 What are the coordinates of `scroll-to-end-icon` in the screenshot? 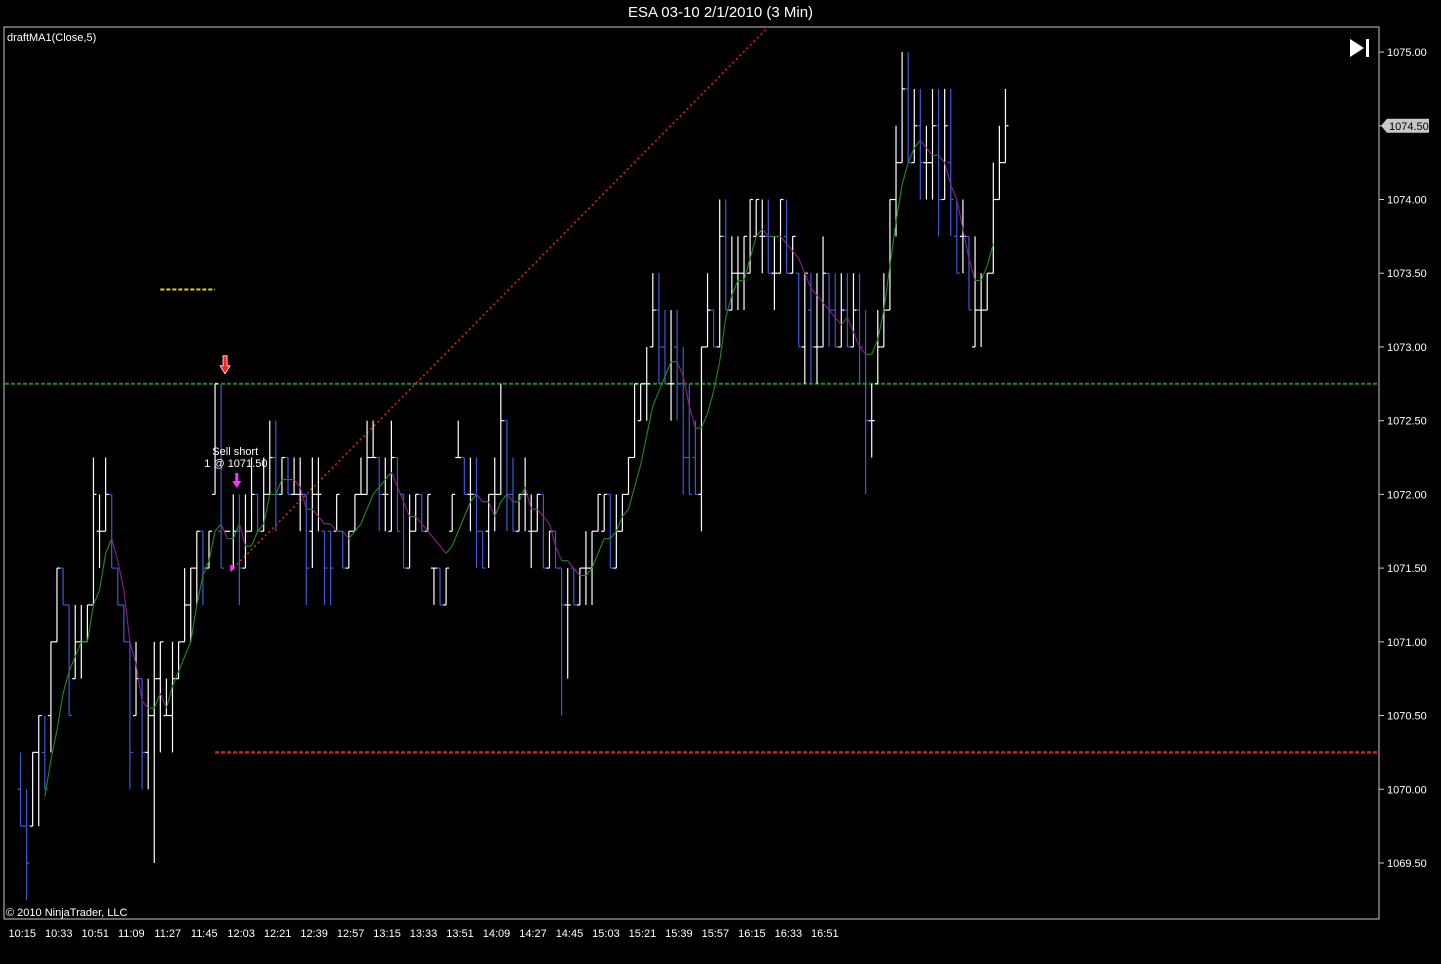 It's located at (1360, 48).